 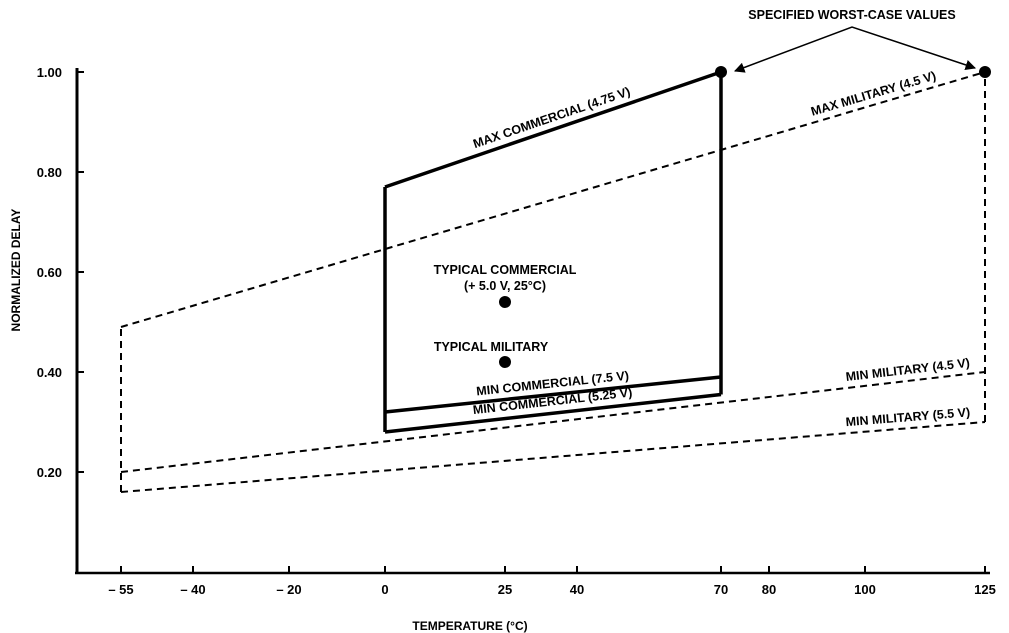 I want to click on x-tick-label: – 20, so click(x=288, y=589).